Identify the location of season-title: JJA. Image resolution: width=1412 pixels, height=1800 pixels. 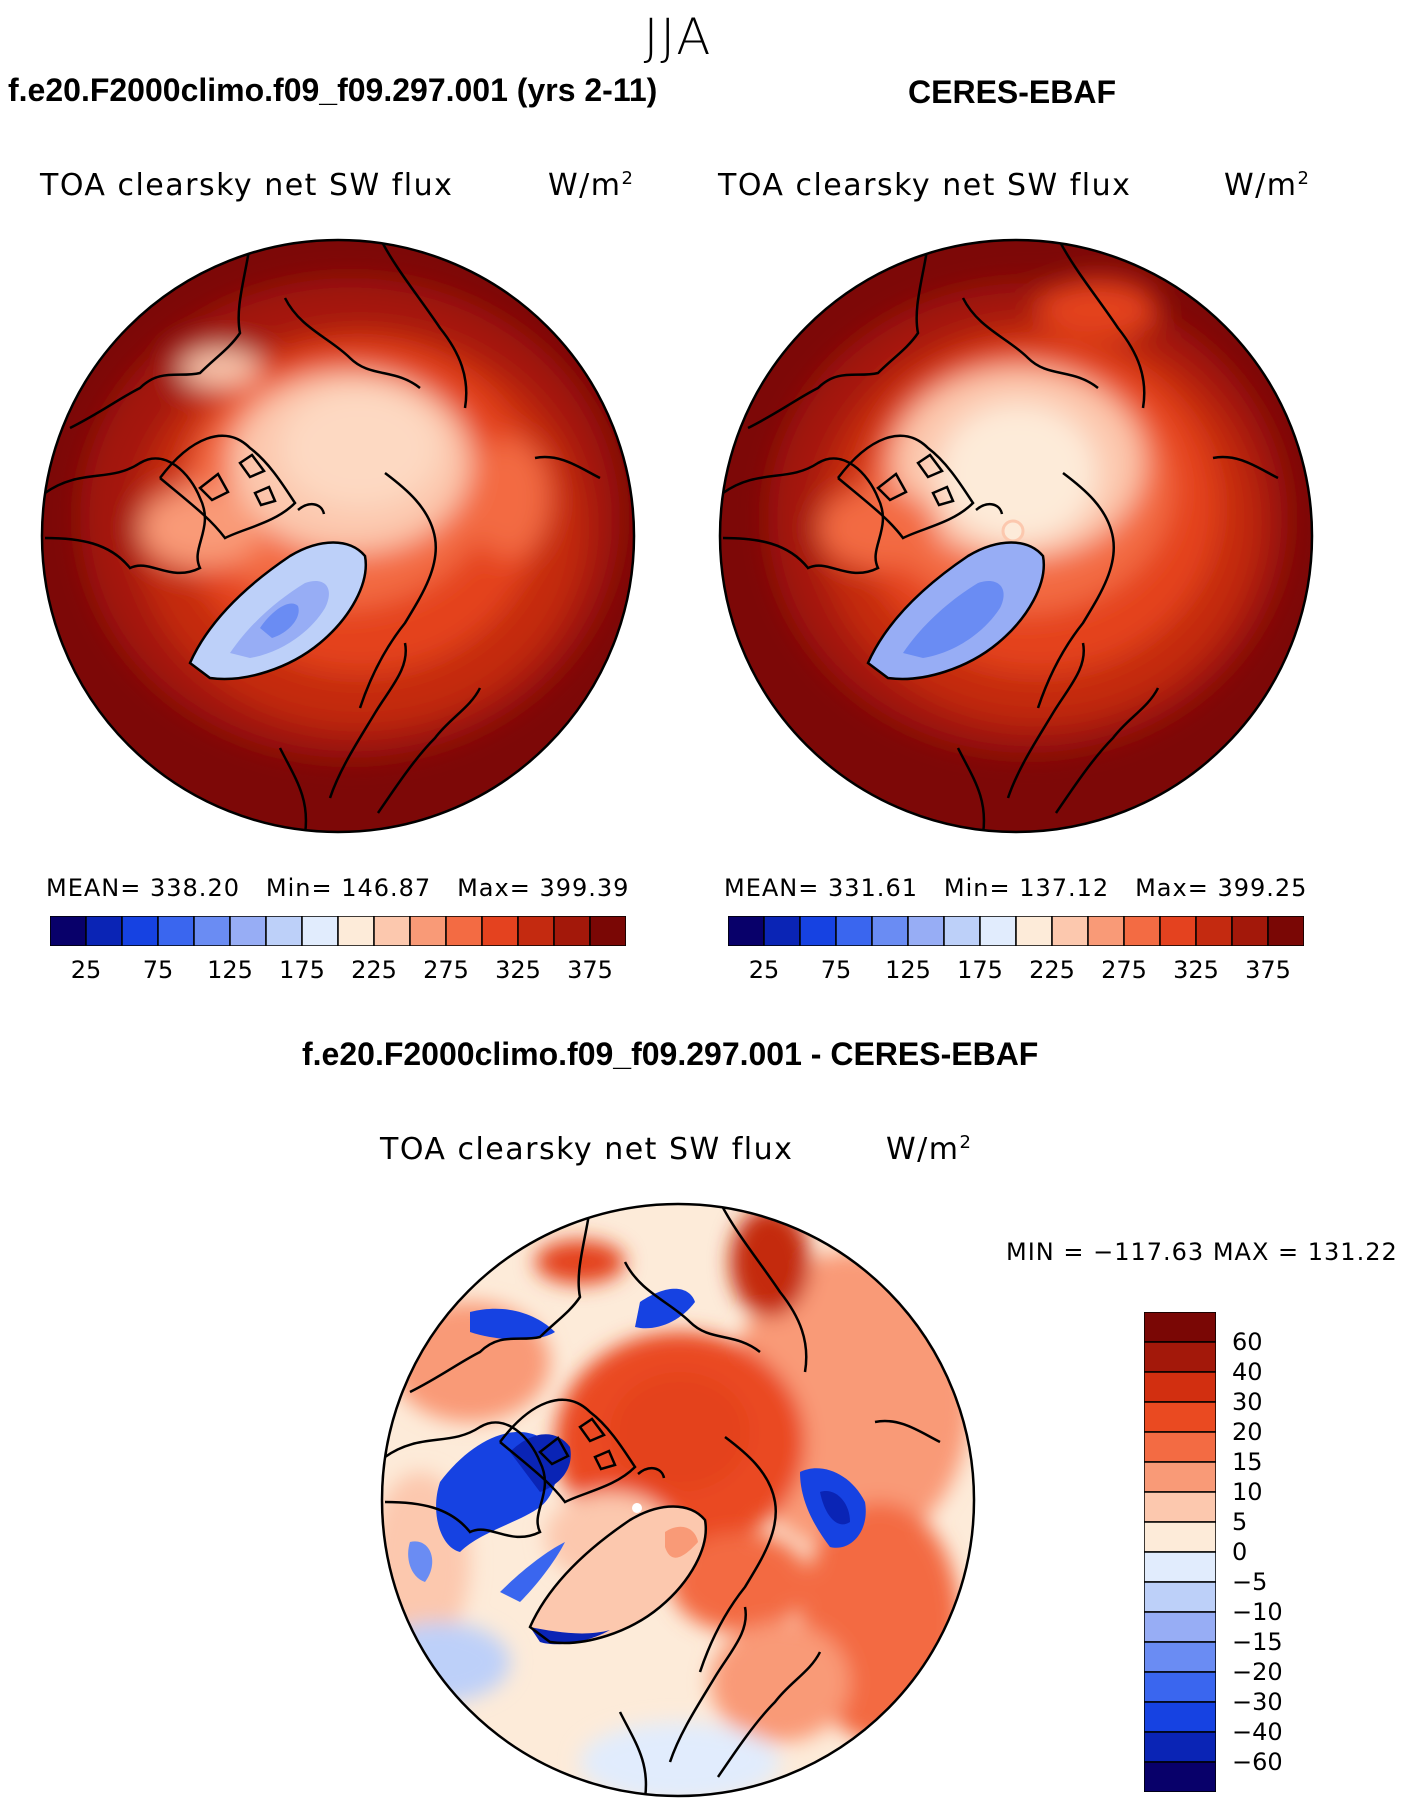
(678, 37).